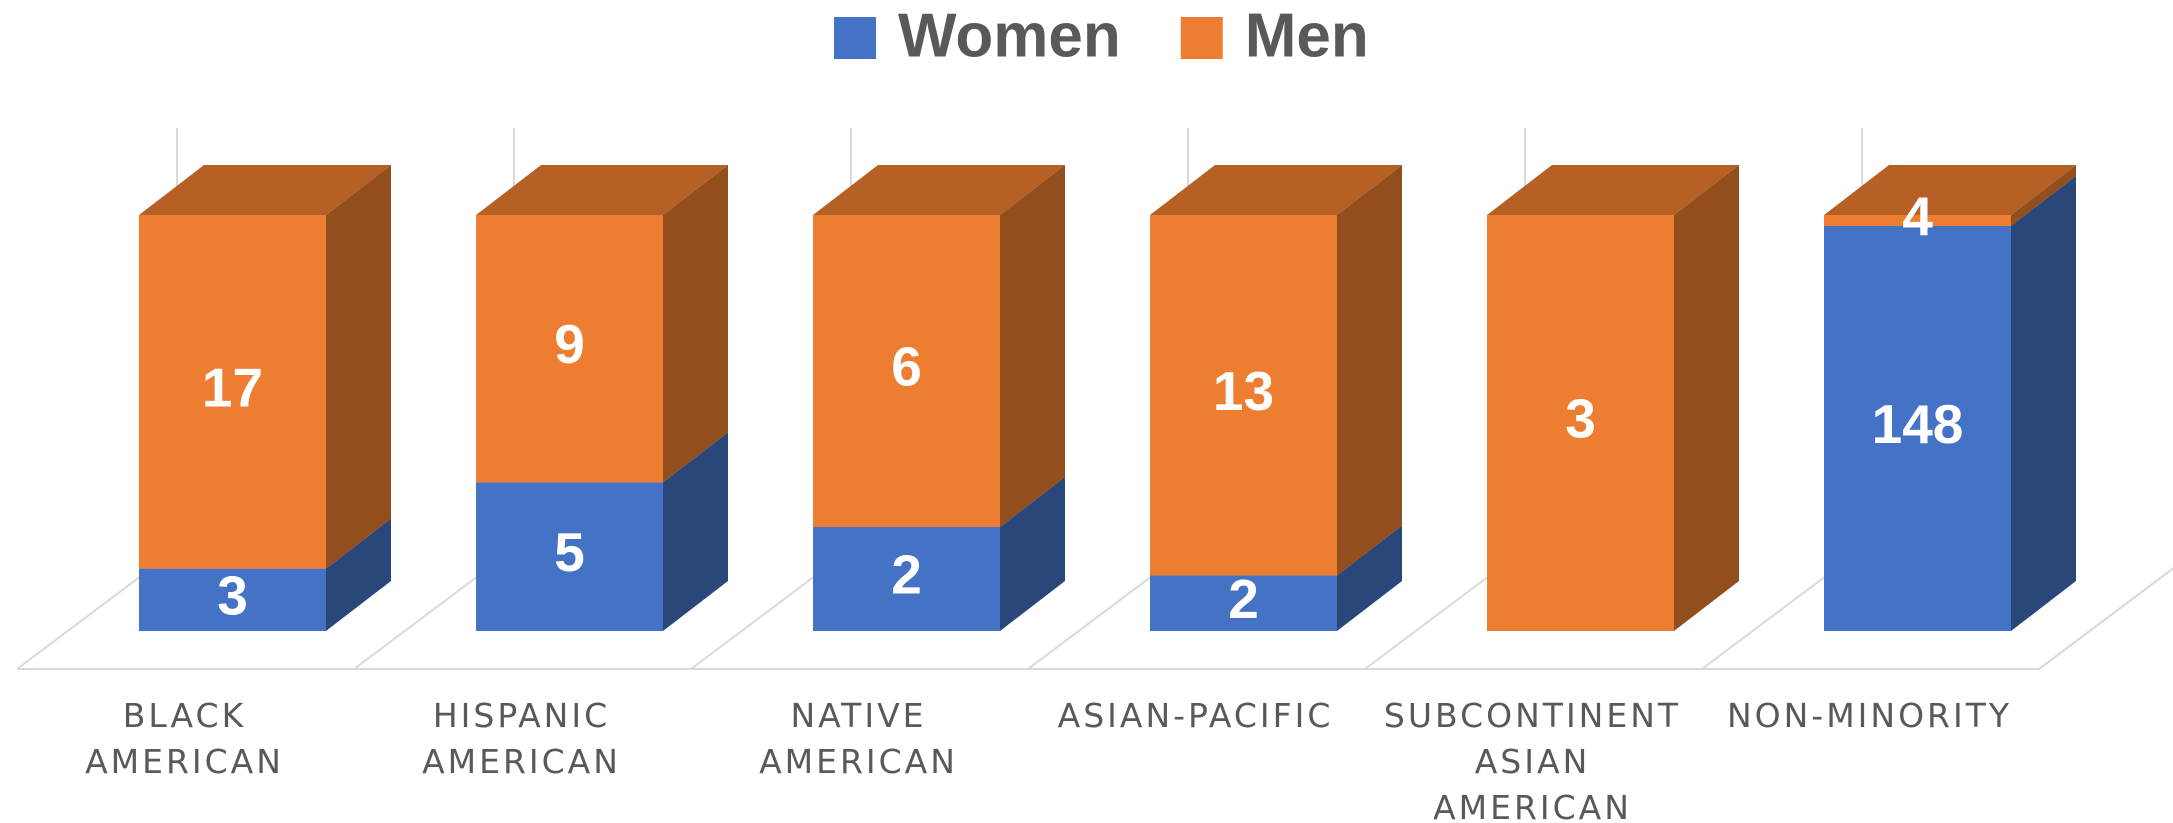  Describe the element at coordinates (569, 344) in the screenshot. I see `data-label: 9` at that location.